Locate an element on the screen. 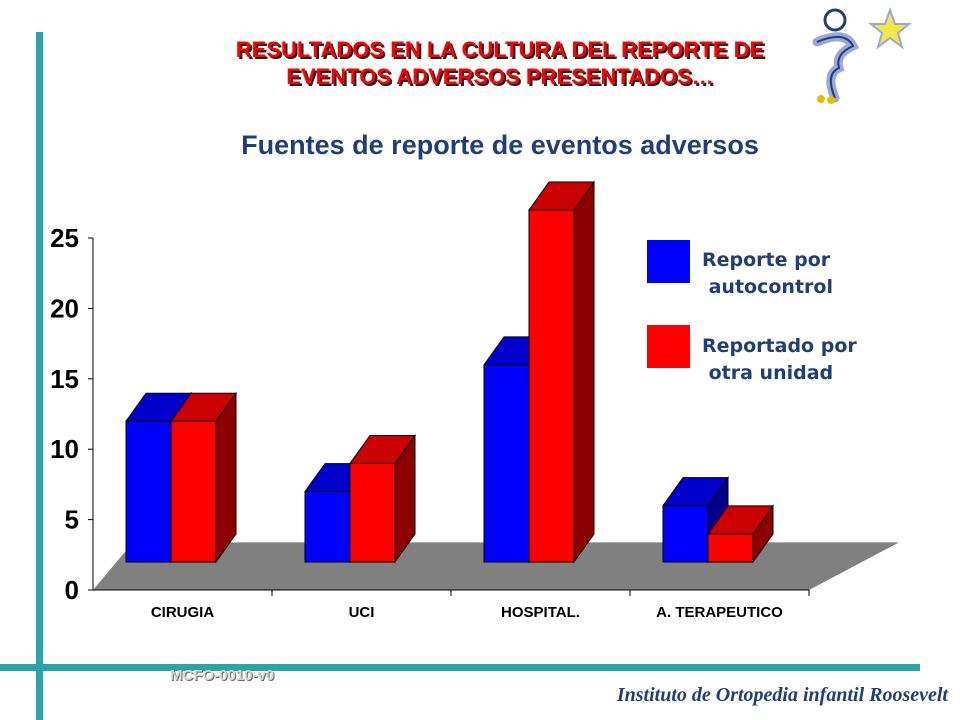  x-tick-label: CIRUGIA is located at coordinates (183, 612).